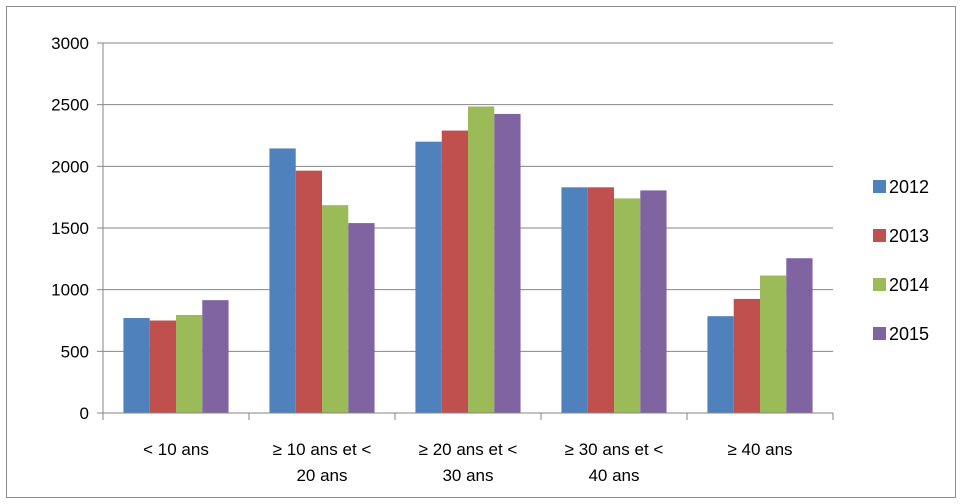 The image size is (962, 504). Describe the element at coordinates (70, 290) in the screenshot. I see `y-tick-label: 1000` at that location.